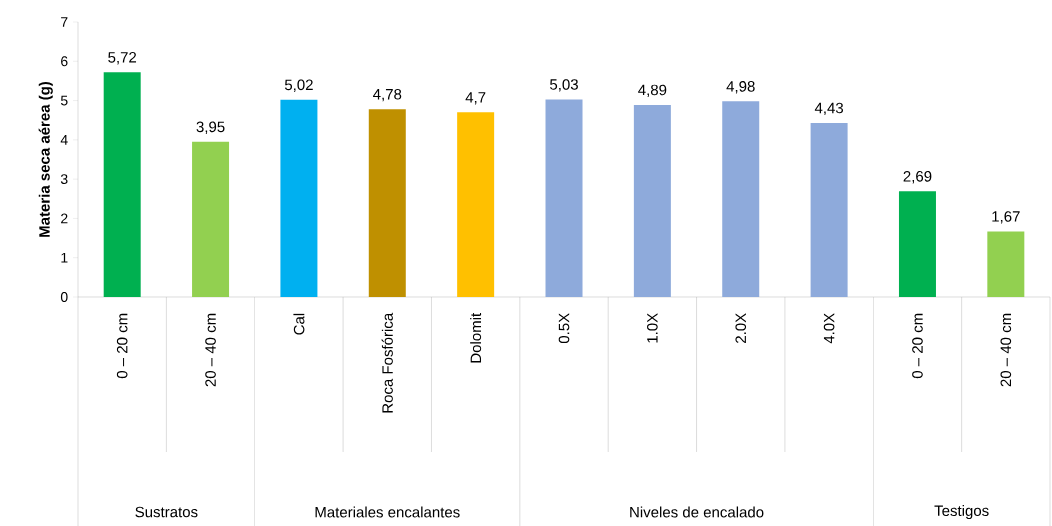 The height and width of the screenshot is (526, 1052). I want to click on y-tick-label: 5, so click(64, 100).